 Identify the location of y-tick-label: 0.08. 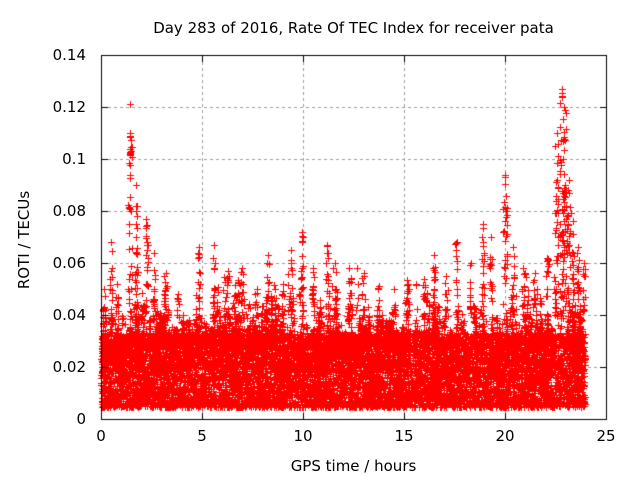
(69, 211).